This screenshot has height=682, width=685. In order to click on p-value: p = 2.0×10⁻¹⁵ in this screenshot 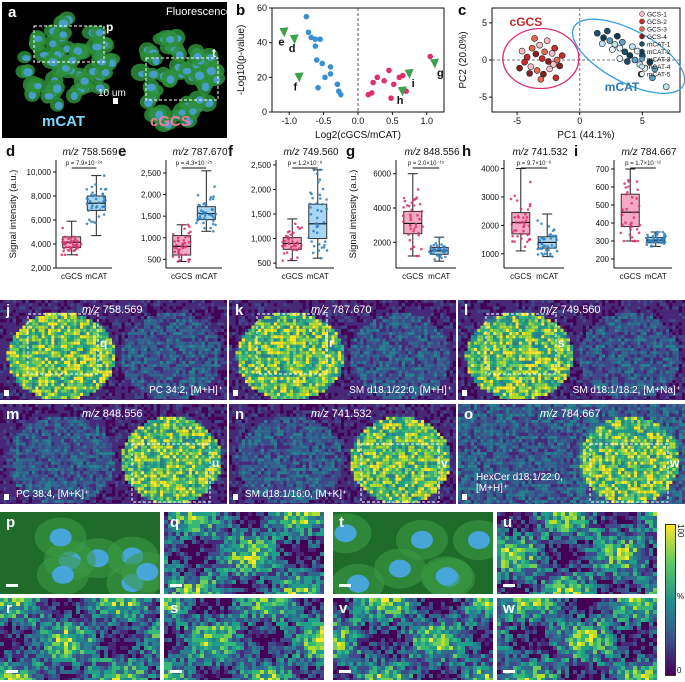, I will do `click(426, 163)`.